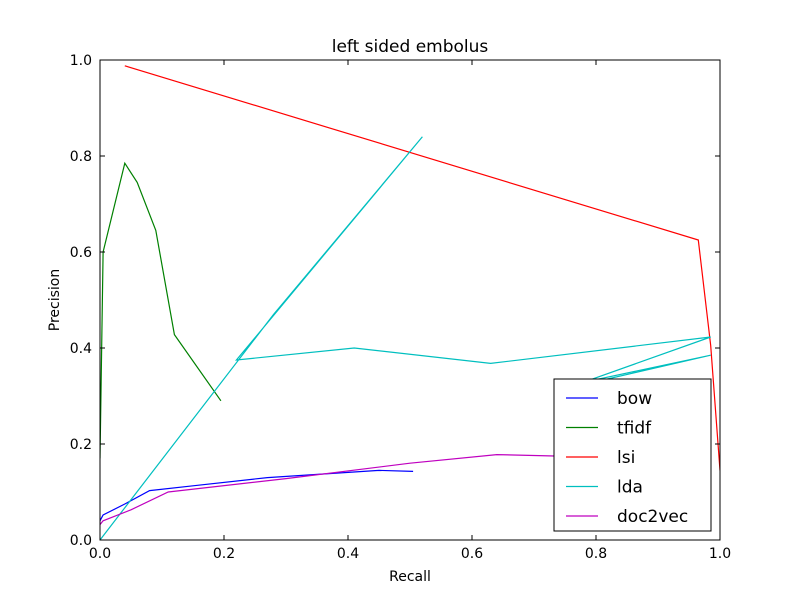 This screenshot has height=604, width=800. What do you see at coordinates (652, 517) in the screenshot?
I see `legend-label-doc2vec: doc2vec` at bounding box center [652, 517].